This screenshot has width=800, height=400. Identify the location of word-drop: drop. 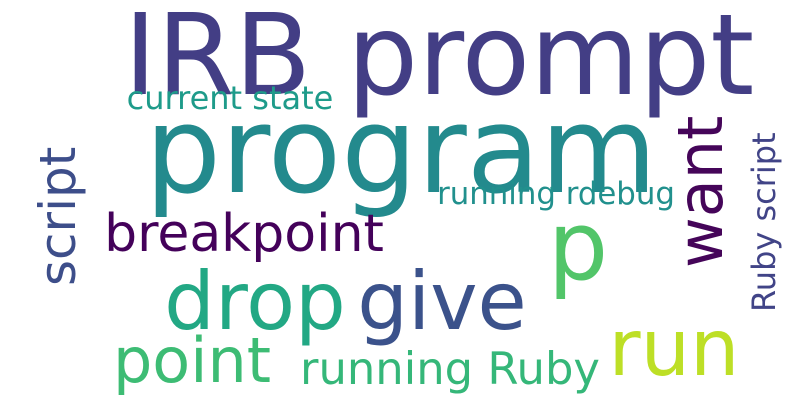
(255, 301).